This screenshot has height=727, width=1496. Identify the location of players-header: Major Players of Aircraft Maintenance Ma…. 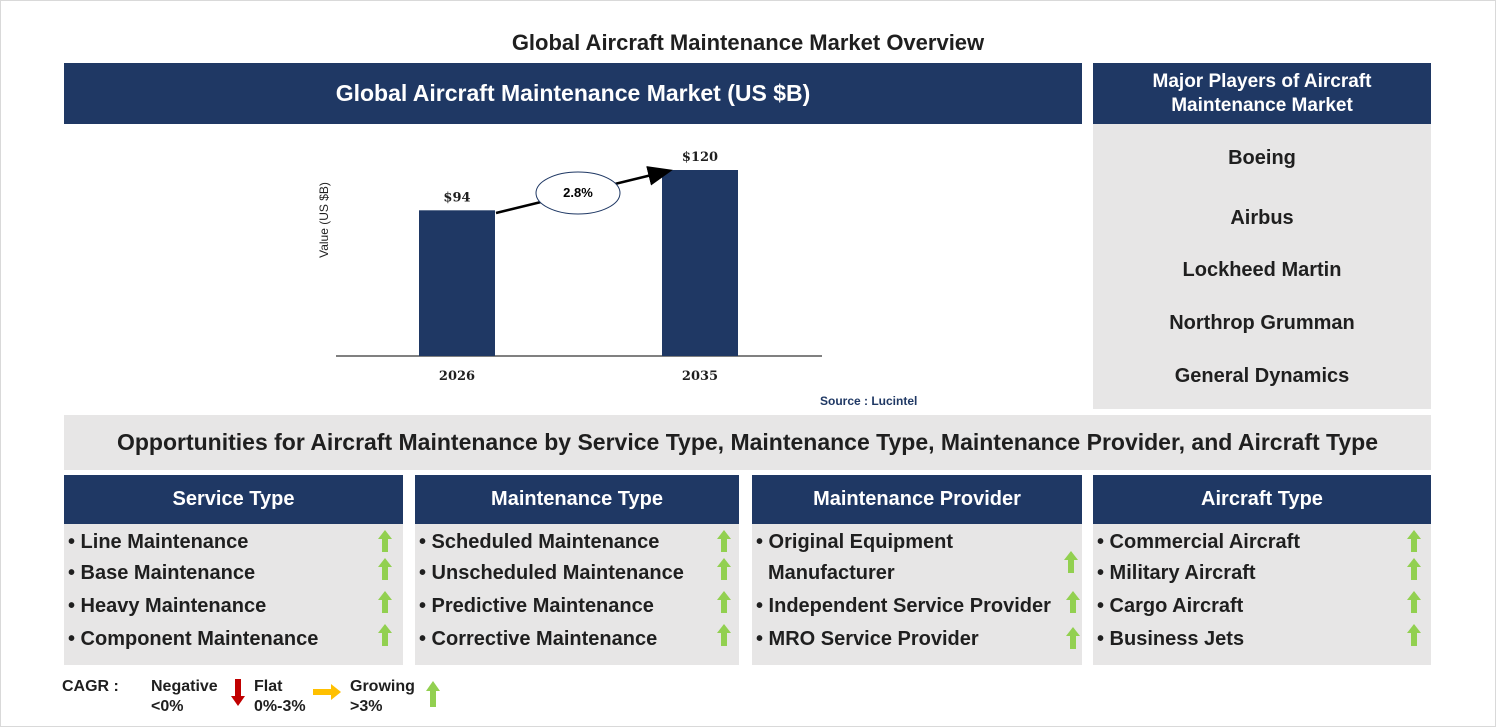
(1262, 93).